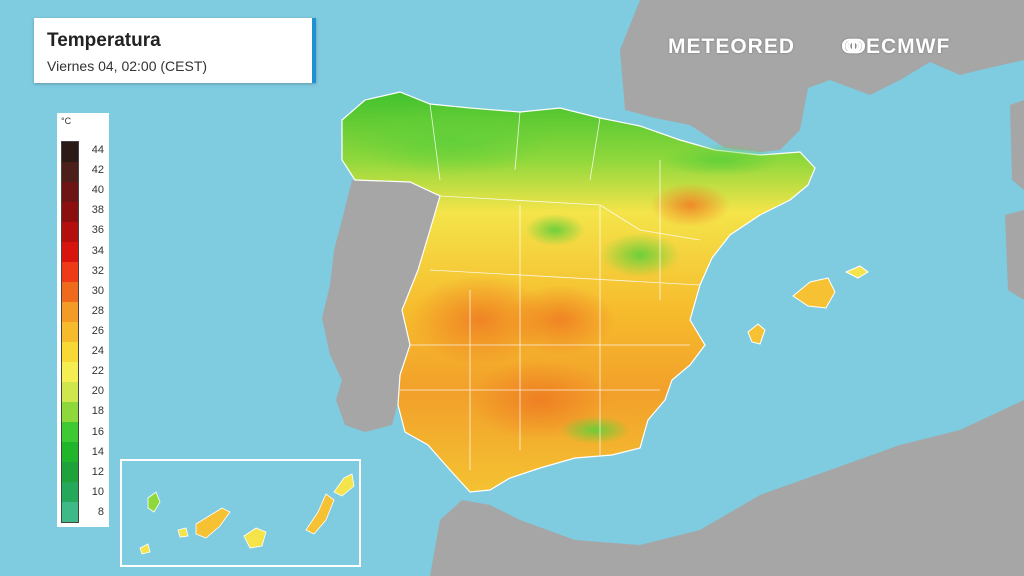 This screenshot has width=1024, height=576. Describe the element at coordinates (247, 514) in the screenshot. I see `canary-islands` at that location.